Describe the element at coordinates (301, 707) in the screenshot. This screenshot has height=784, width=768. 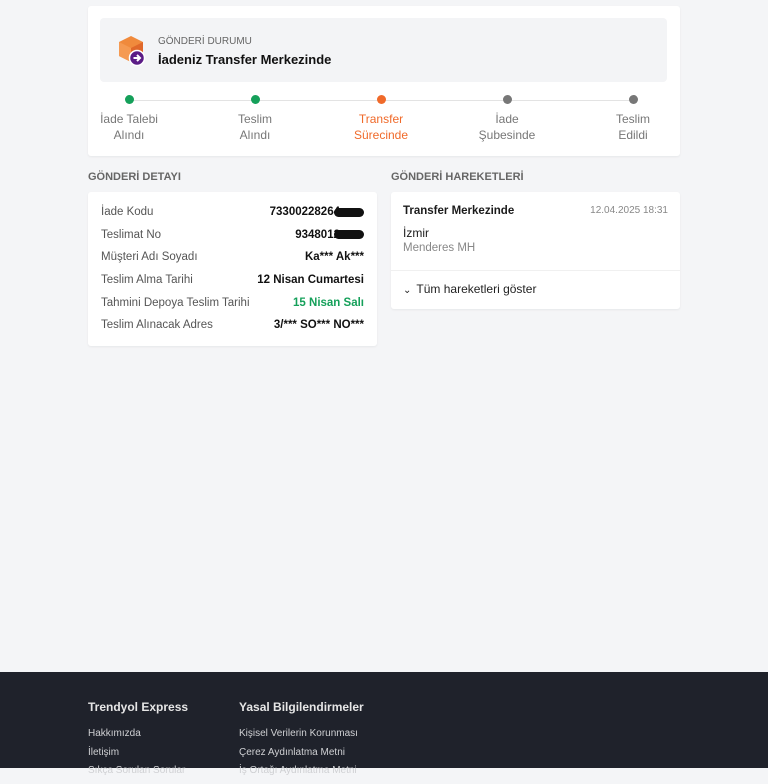
I see `footer-title: Yasal Bilgilendirmeler` at that location.